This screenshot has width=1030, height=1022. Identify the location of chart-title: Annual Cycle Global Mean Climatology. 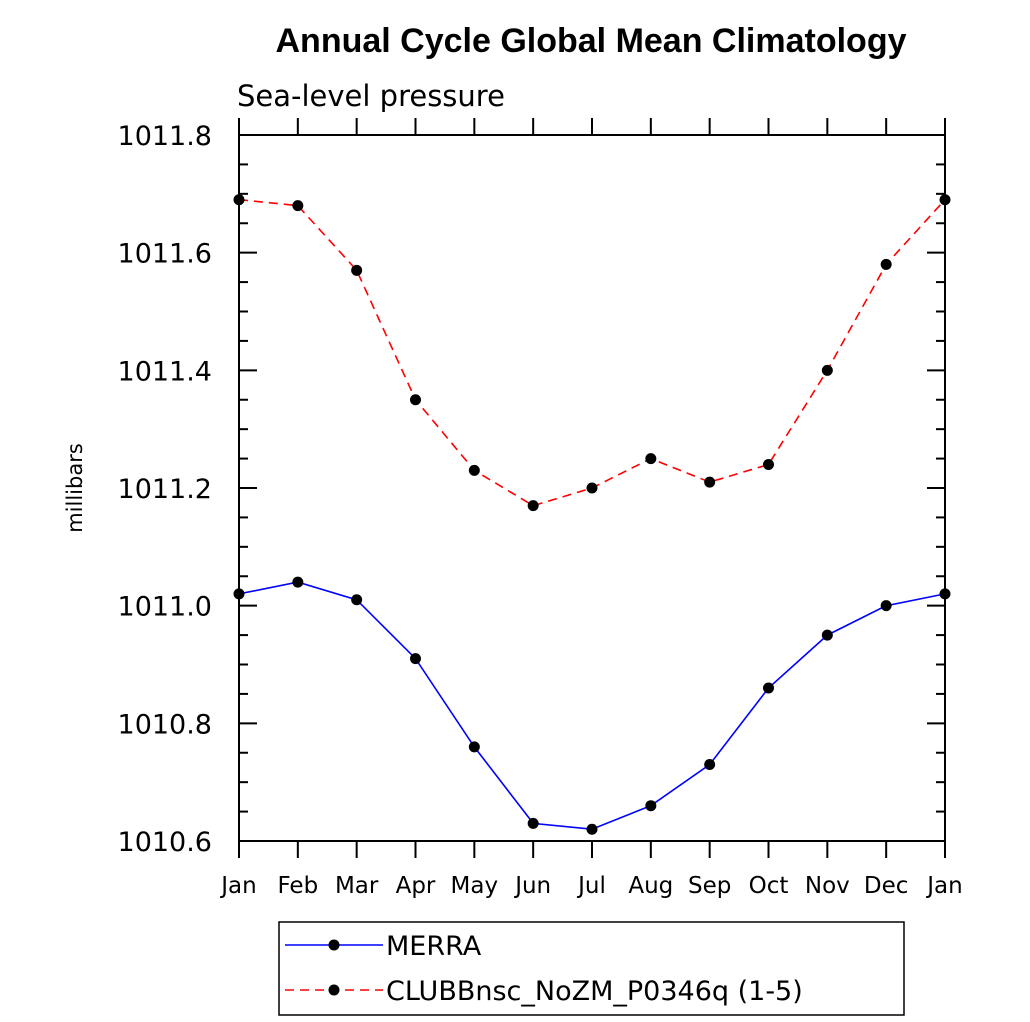
(591, 41).